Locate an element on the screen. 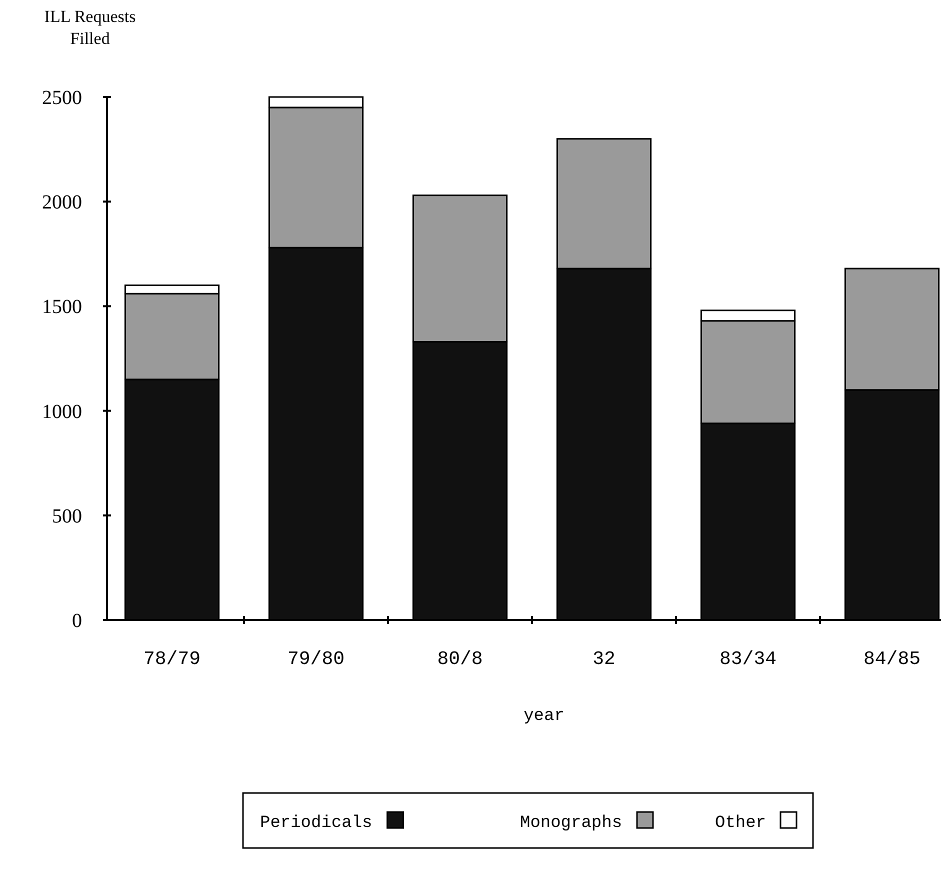 This screenshot has width=941, height=888. y-tick-label: 500 is located at coordinates (67, 516).